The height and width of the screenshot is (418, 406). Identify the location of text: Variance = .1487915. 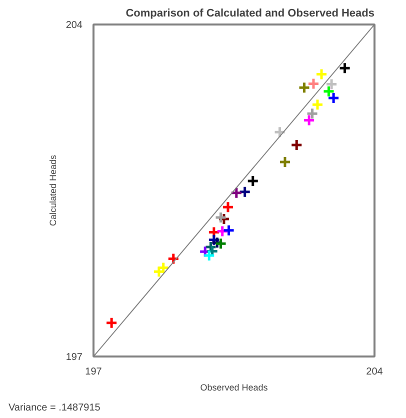
(54, 408).